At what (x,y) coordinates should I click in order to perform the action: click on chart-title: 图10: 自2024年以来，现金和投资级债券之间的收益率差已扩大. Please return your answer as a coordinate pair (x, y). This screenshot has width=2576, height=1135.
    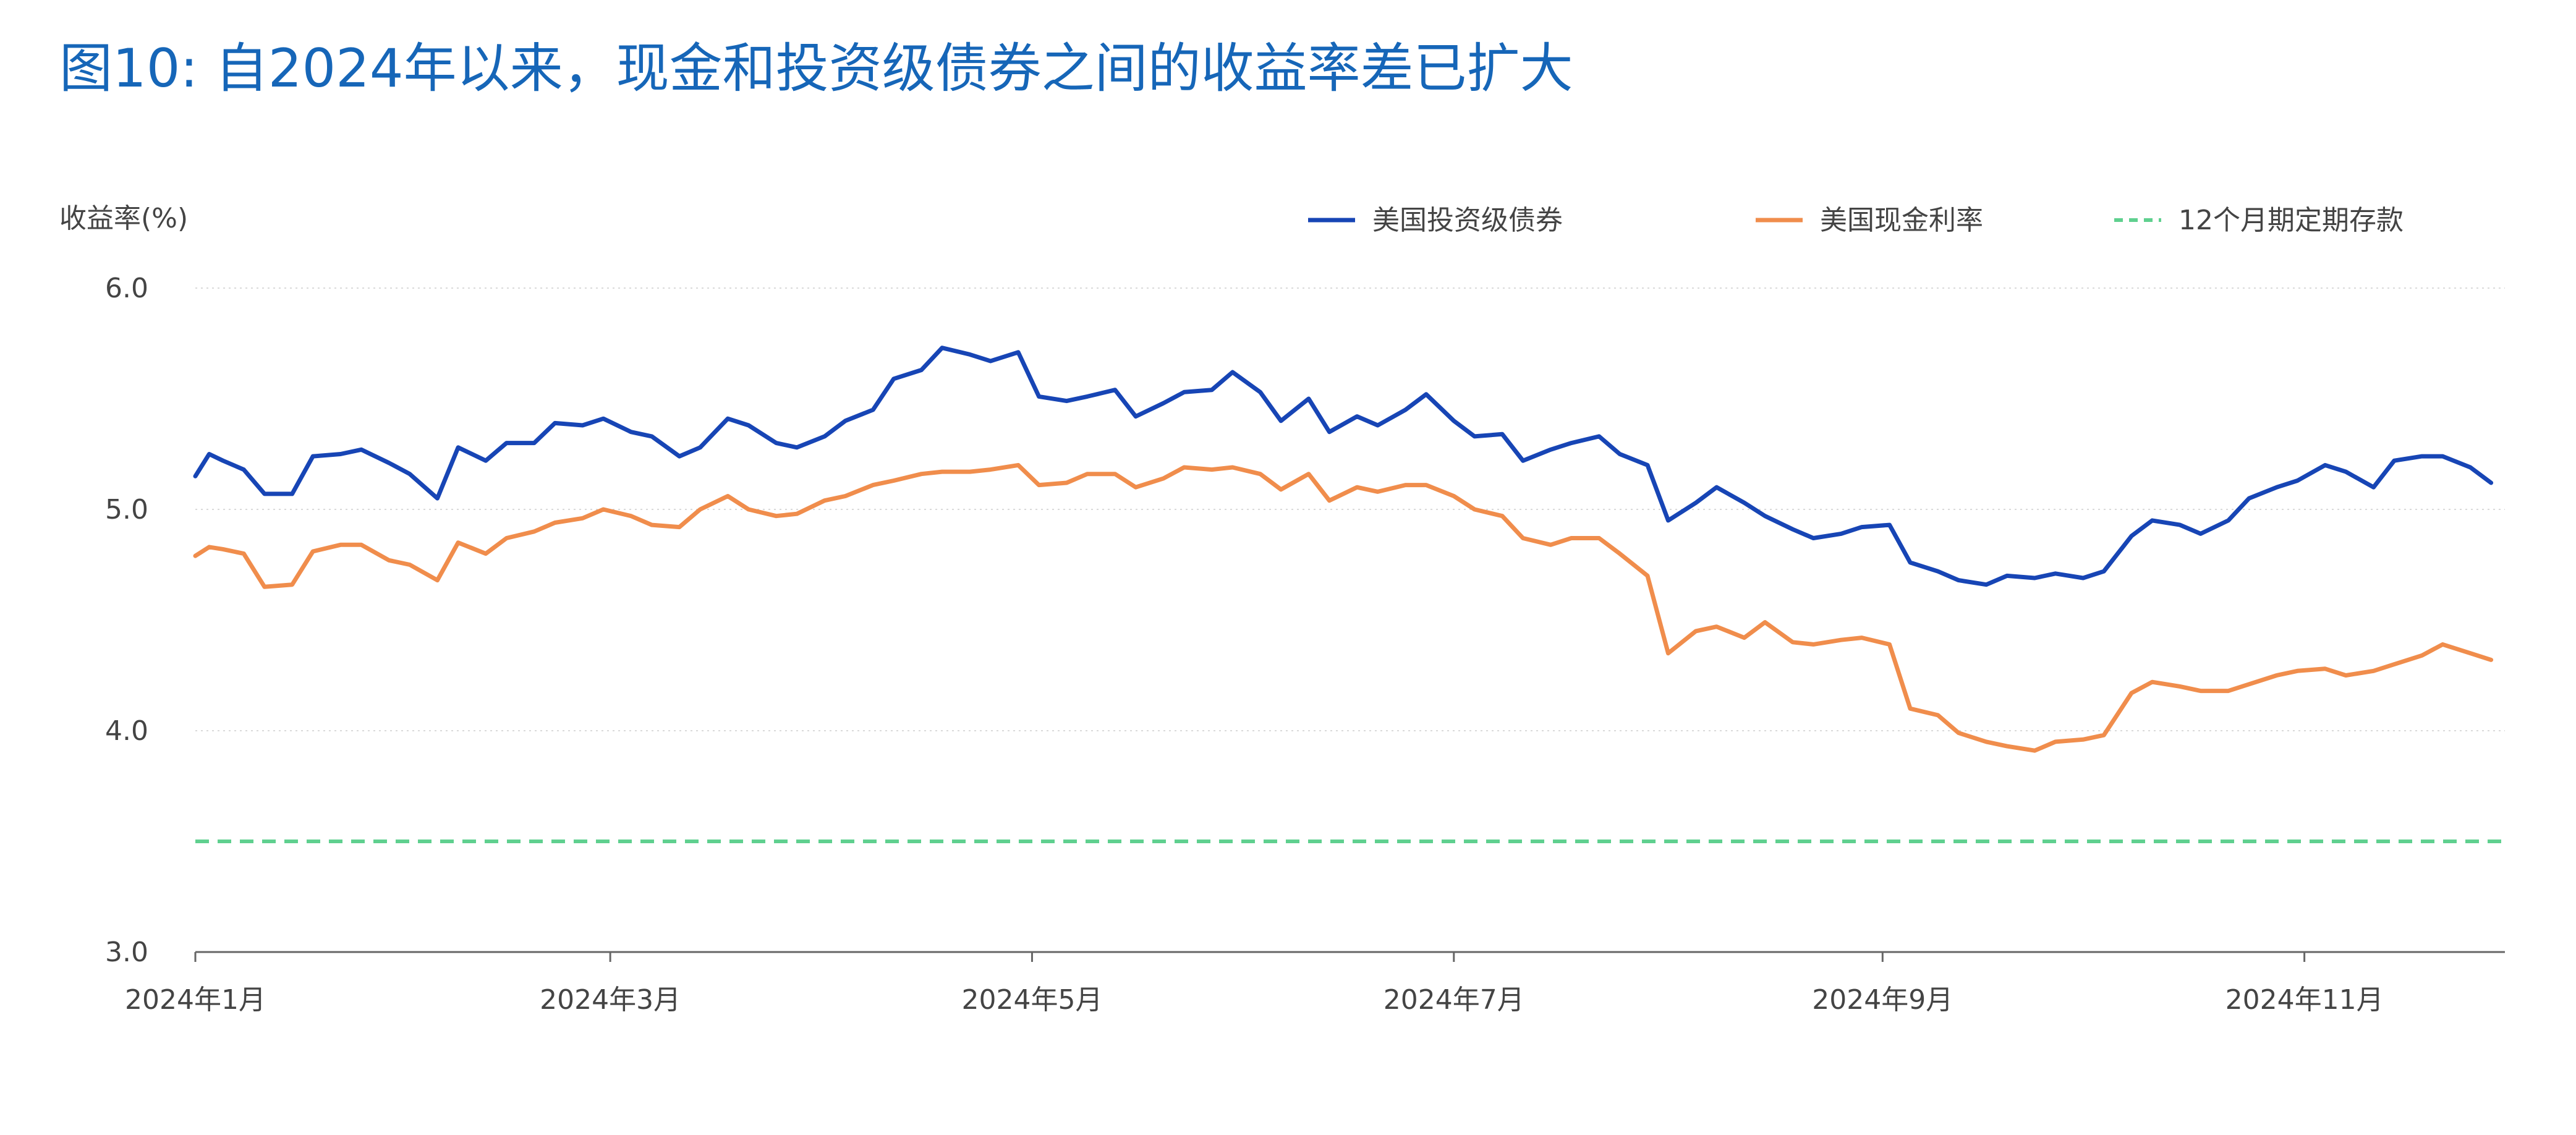
    Looking at the image, I should click on (816, 69).